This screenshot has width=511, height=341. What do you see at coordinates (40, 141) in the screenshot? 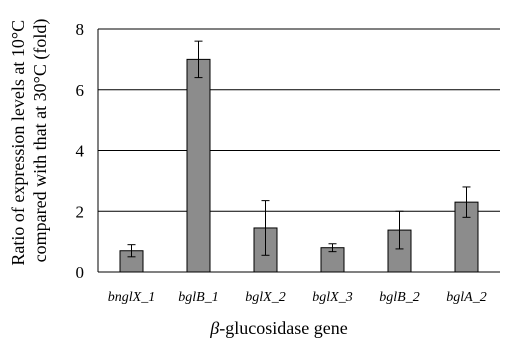
I see `y-axis-label-line-2: compared with that at 30°C (fold)` at bounding box center [40, 141].